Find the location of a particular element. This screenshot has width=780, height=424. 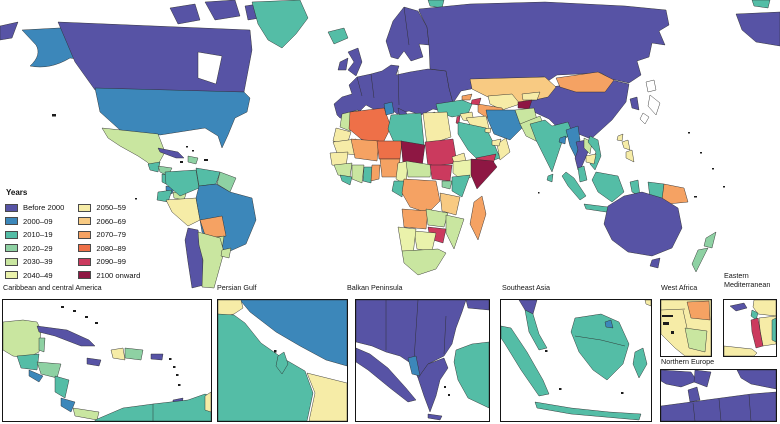

scandinavia-border is located at coordinates (406, 26).